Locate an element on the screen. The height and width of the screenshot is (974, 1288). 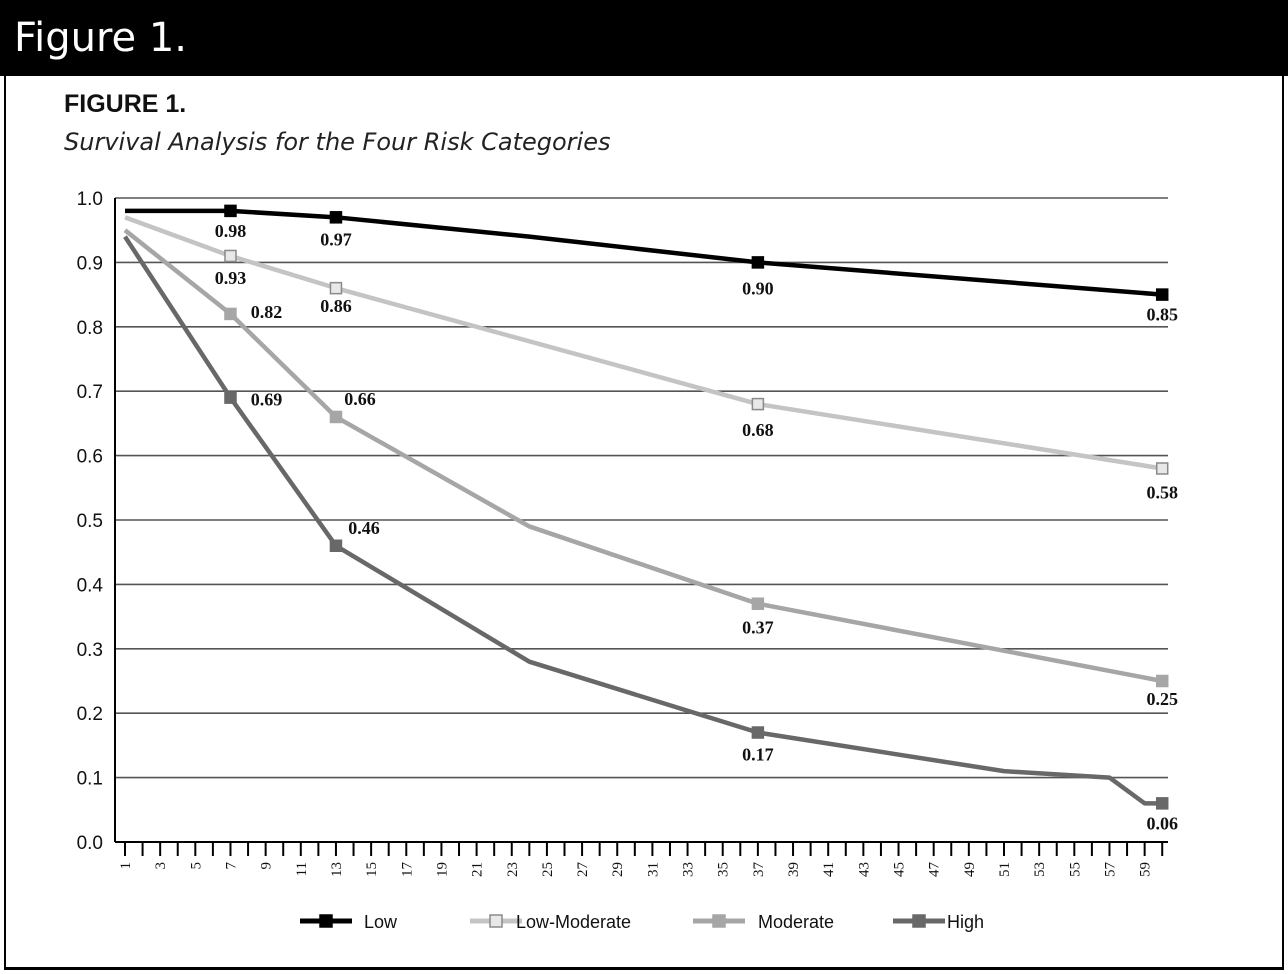
x-tick-label: 39 is located at coordinates (794, 869).